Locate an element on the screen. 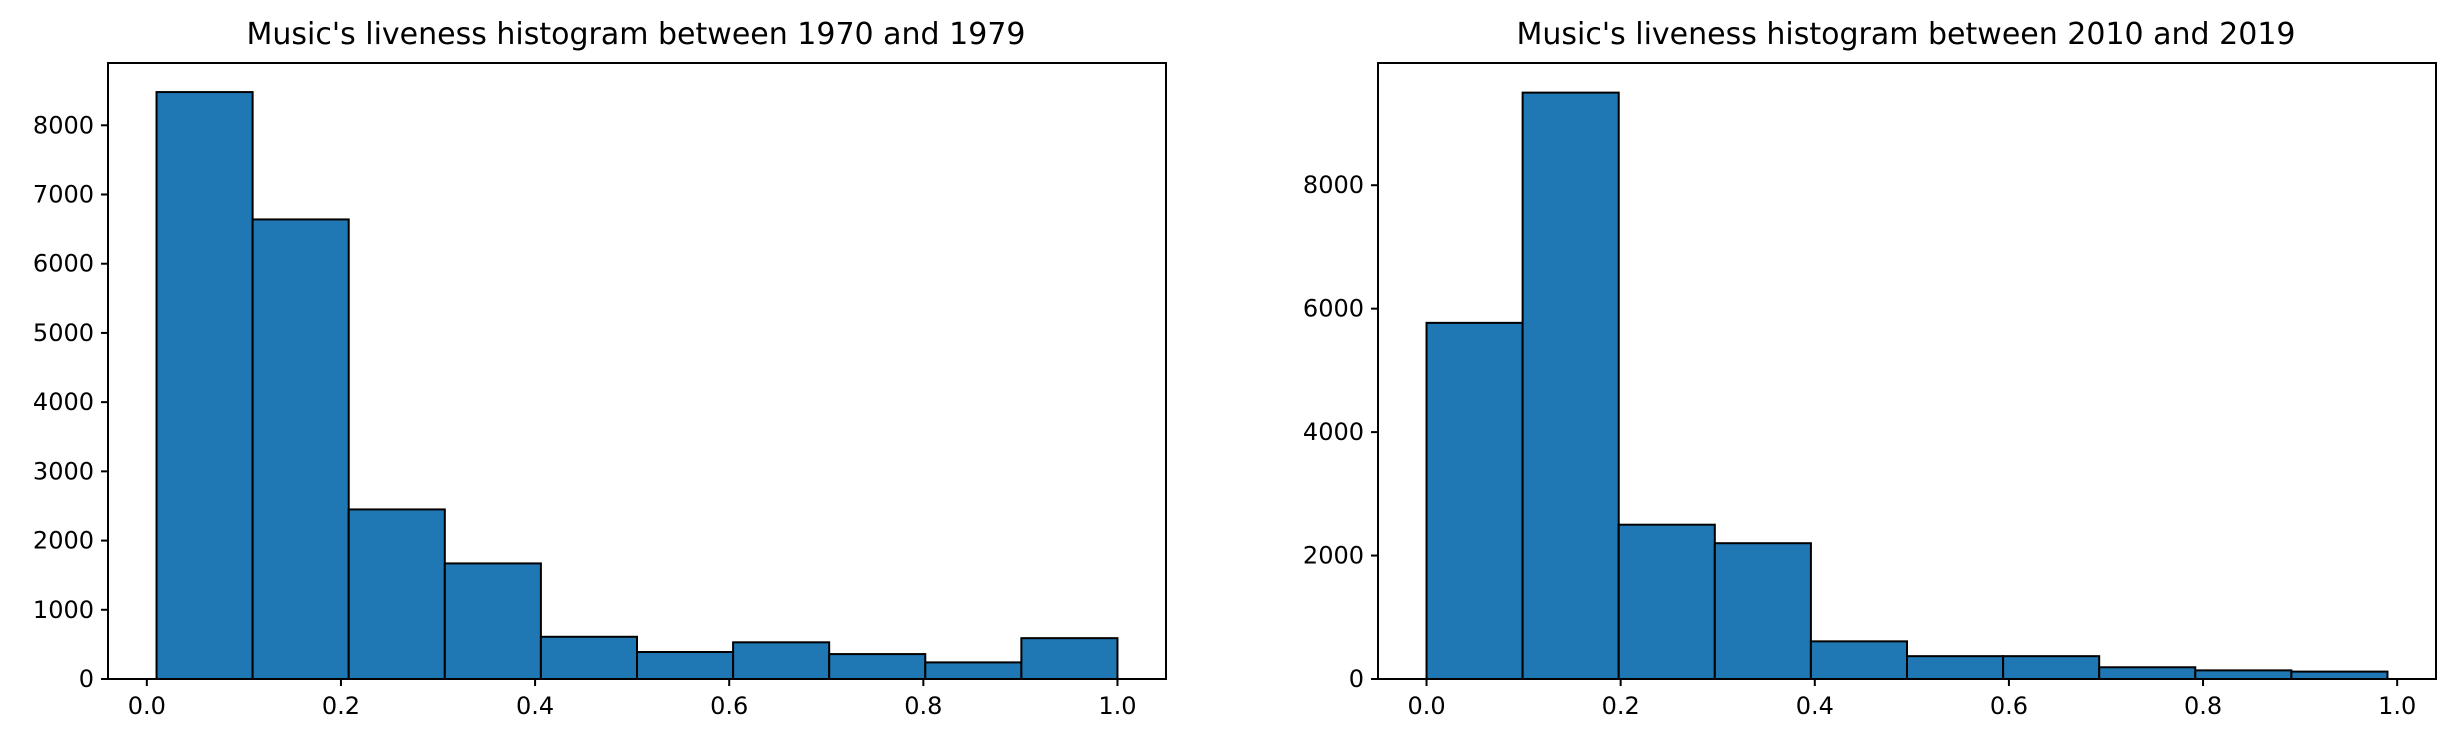 The image size is (2454, 746). y-tick-label: 3000 is located at coordinates (63, 471).